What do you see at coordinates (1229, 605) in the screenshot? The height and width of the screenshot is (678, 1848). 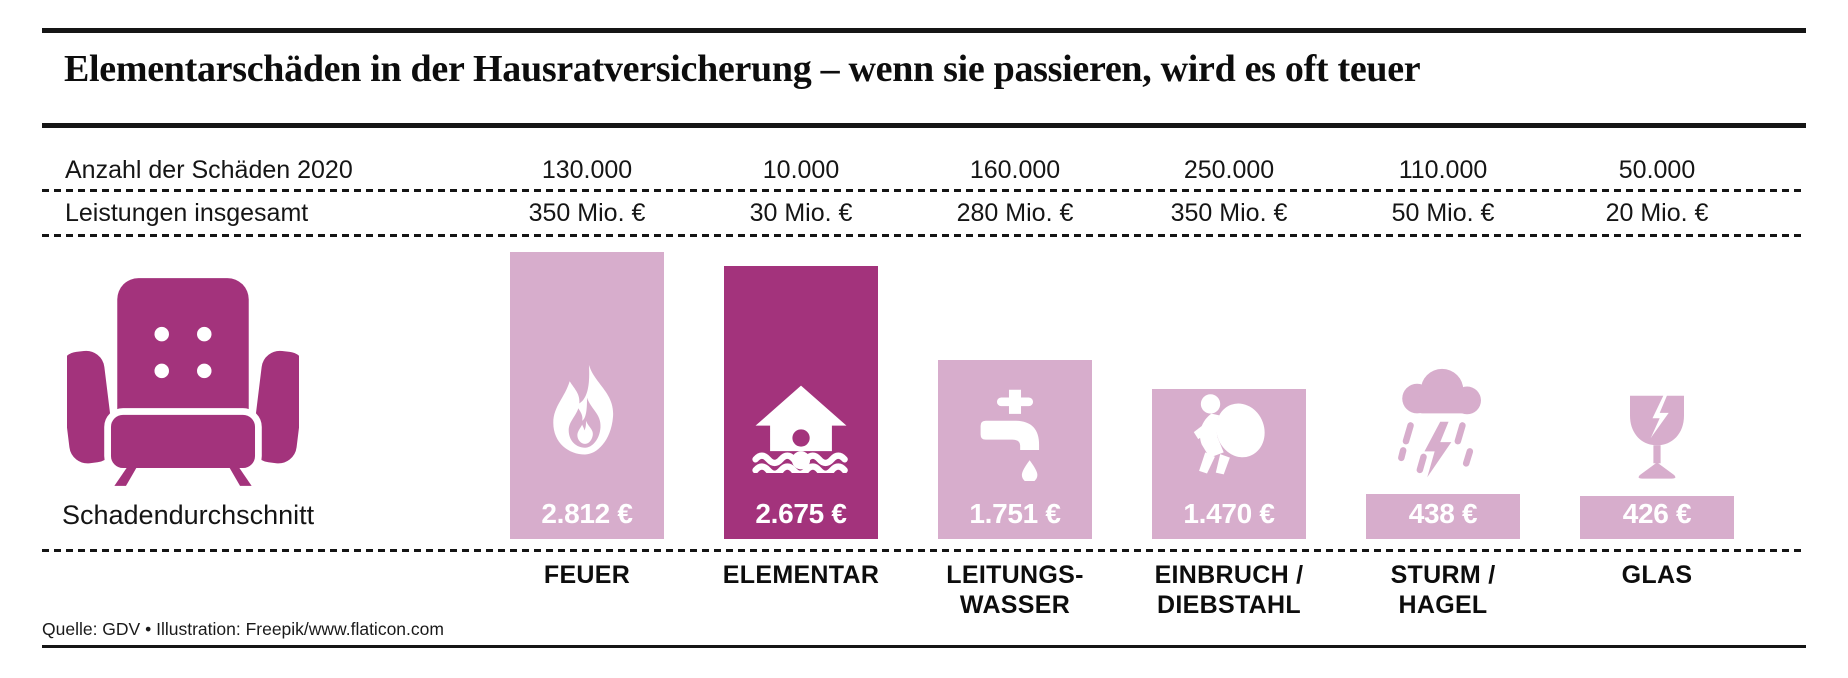 I see `category-line: DIEBSTAHL` at bounding box center [1229, 605].